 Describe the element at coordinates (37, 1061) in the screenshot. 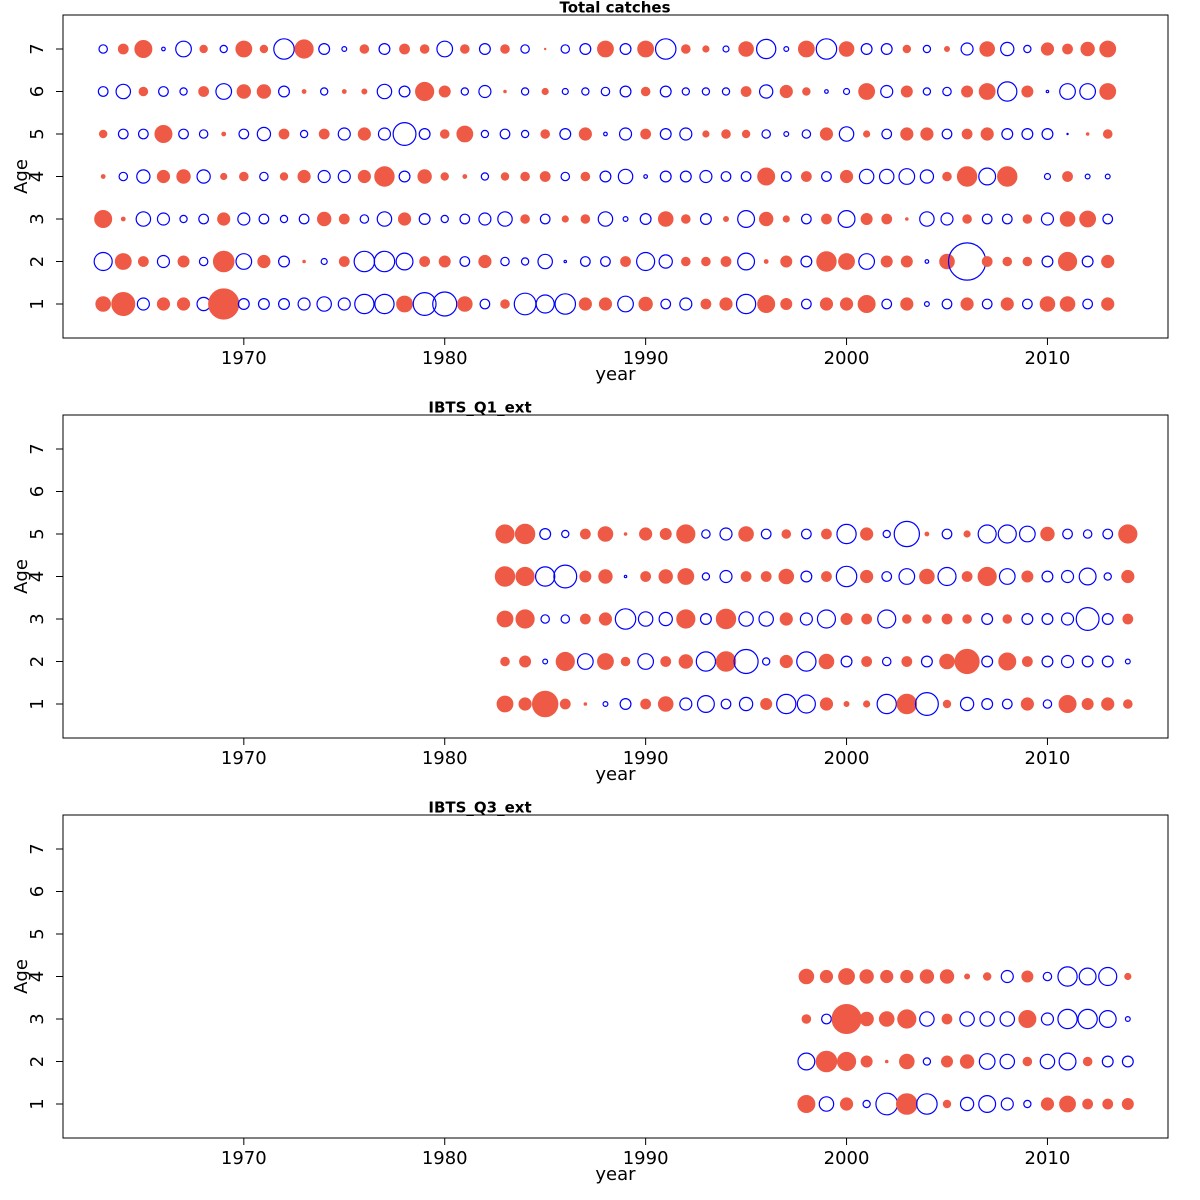

I see `y-tick-label: 2` at that location.